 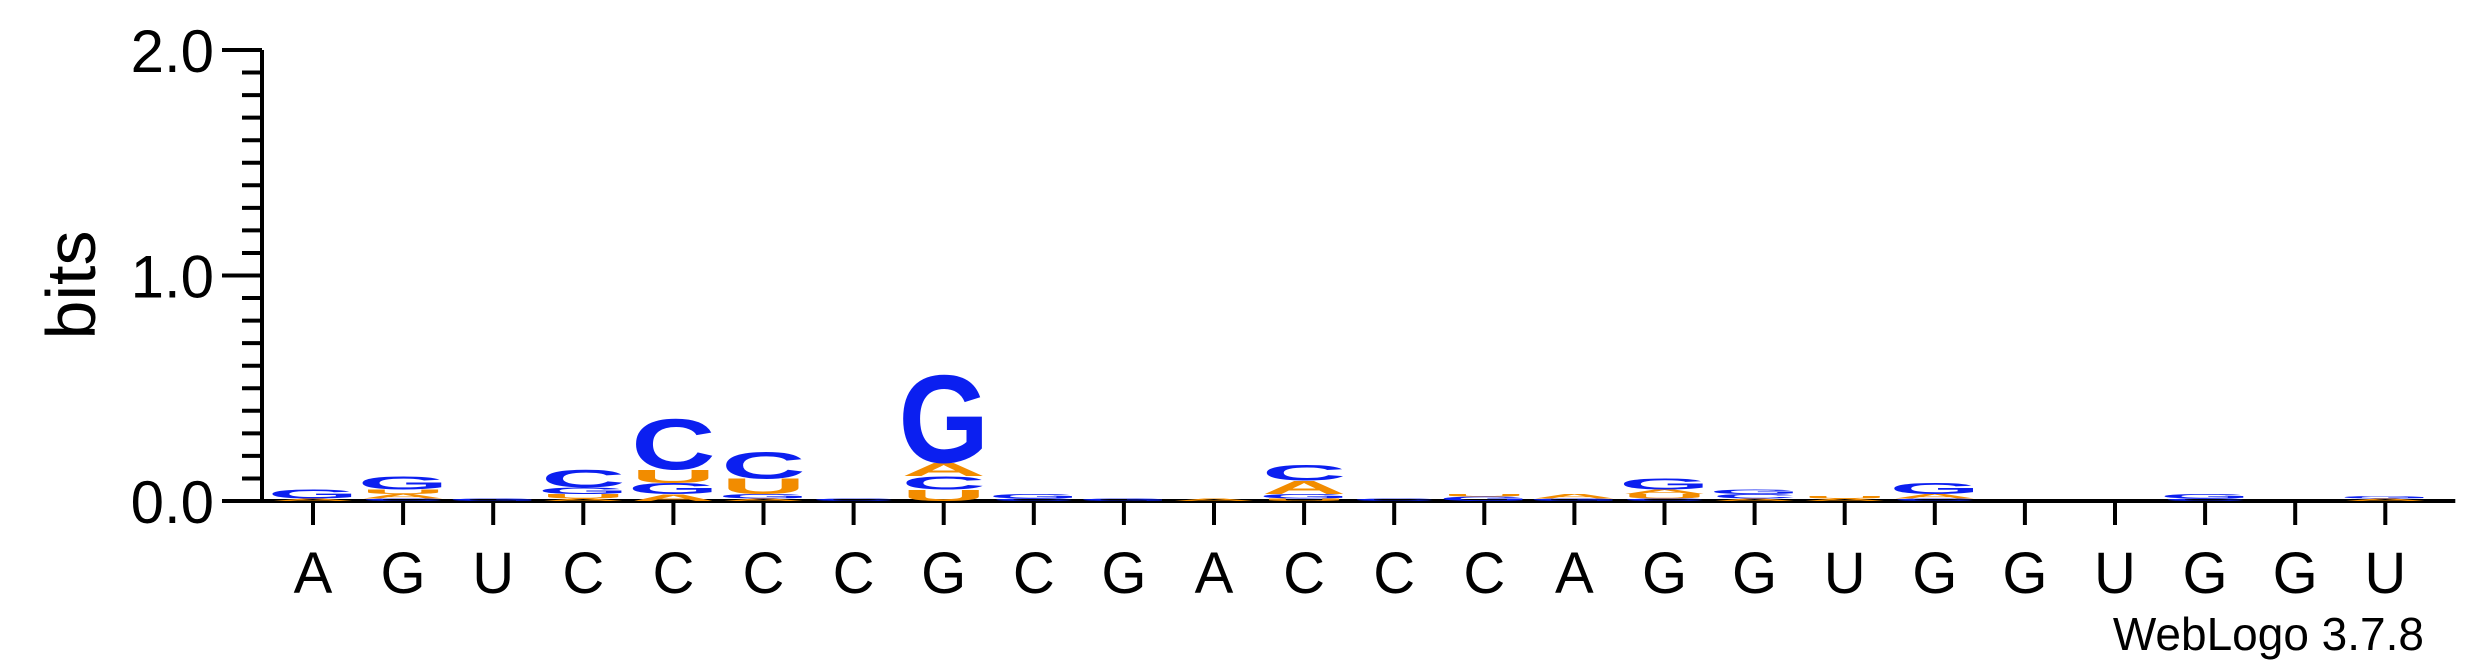 I want to click on y-axis: 0.0 1.0 2.0, so click(x=197, y=277).